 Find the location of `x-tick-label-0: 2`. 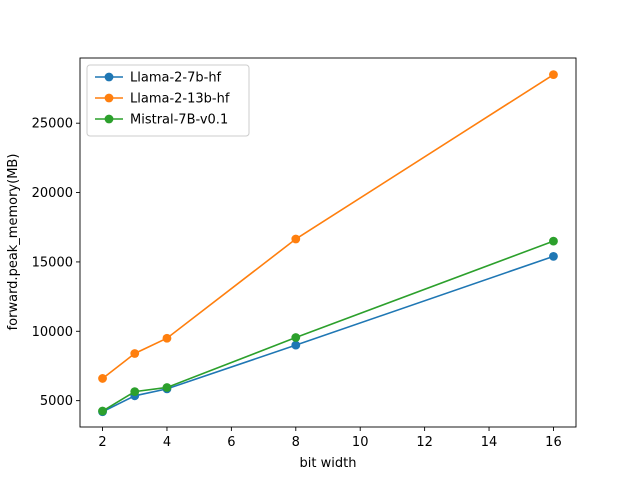

x-tick-label-0: 2 is located at coordinates (102, 442).